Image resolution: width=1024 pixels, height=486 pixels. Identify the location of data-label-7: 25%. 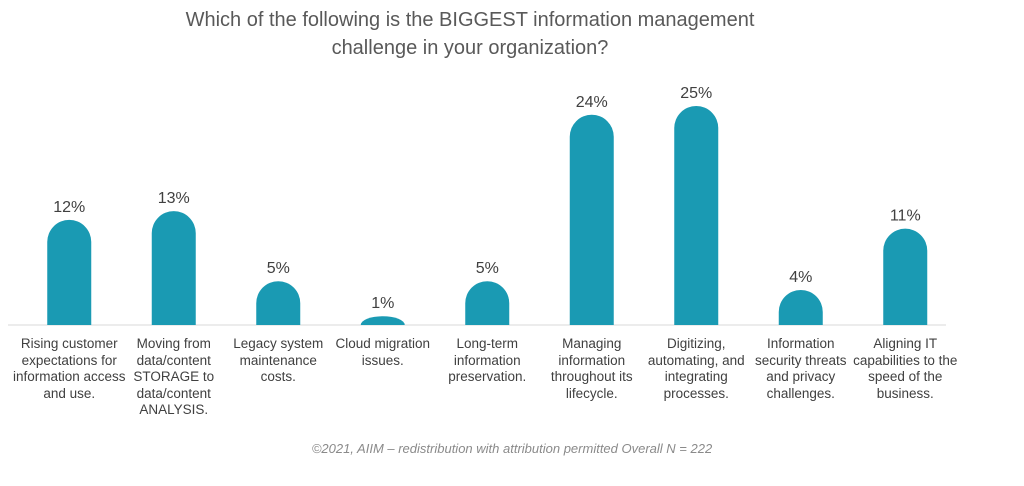
(696, 93).